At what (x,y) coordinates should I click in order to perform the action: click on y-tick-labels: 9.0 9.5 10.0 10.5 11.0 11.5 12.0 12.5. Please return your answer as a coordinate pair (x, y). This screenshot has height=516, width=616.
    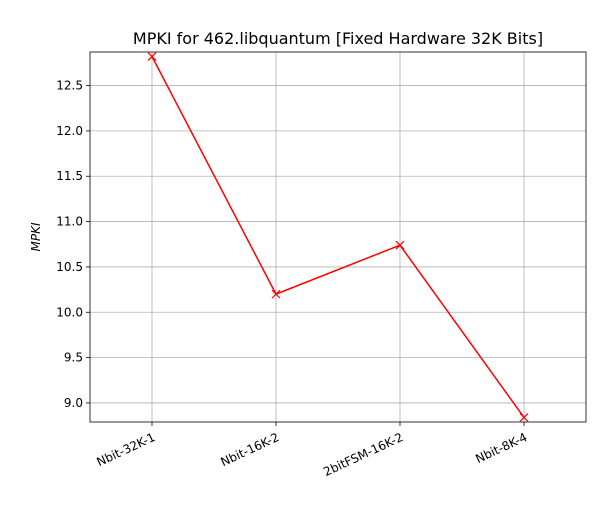
    Looking at the image, I should click on (69, 244).